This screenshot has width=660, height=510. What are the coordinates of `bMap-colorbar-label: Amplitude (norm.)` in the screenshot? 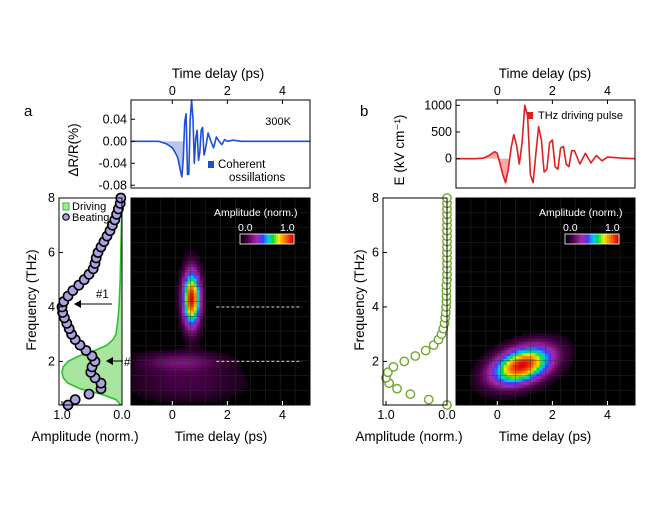 It's located at (580, 213).